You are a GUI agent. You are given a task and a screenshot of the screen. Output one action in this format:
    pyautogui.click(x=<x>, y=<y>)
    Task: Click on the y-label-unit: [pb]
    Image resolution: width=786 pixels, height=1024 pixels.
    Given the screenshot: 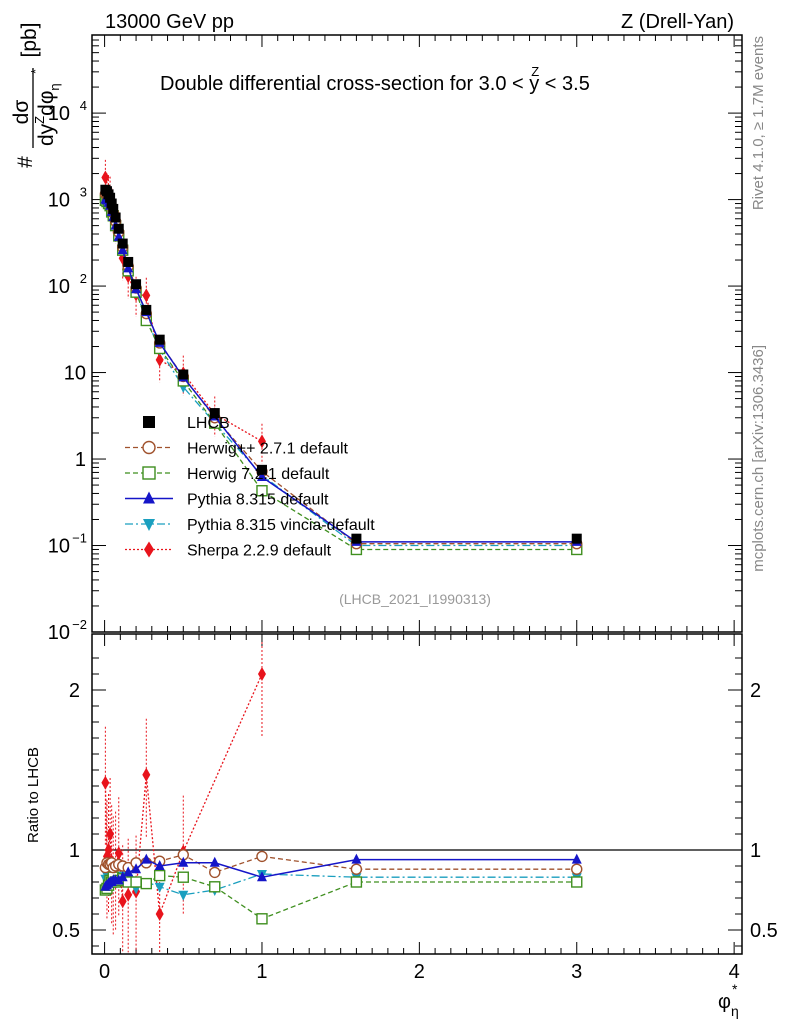 What is the action you would take?
    pyautogui.click(x=29, y=39)
    